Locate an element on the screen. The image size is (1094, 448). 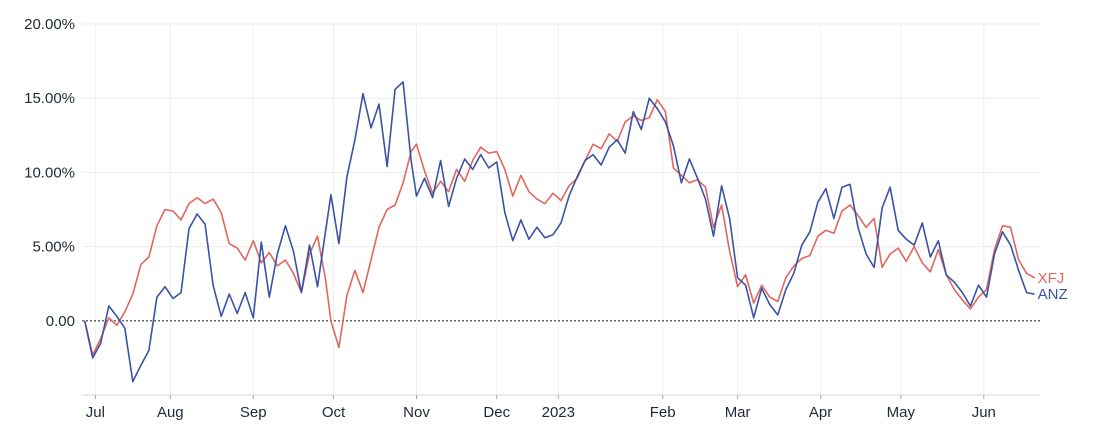
y-tick-label: 10.00% is located at coordinates (49, 172).